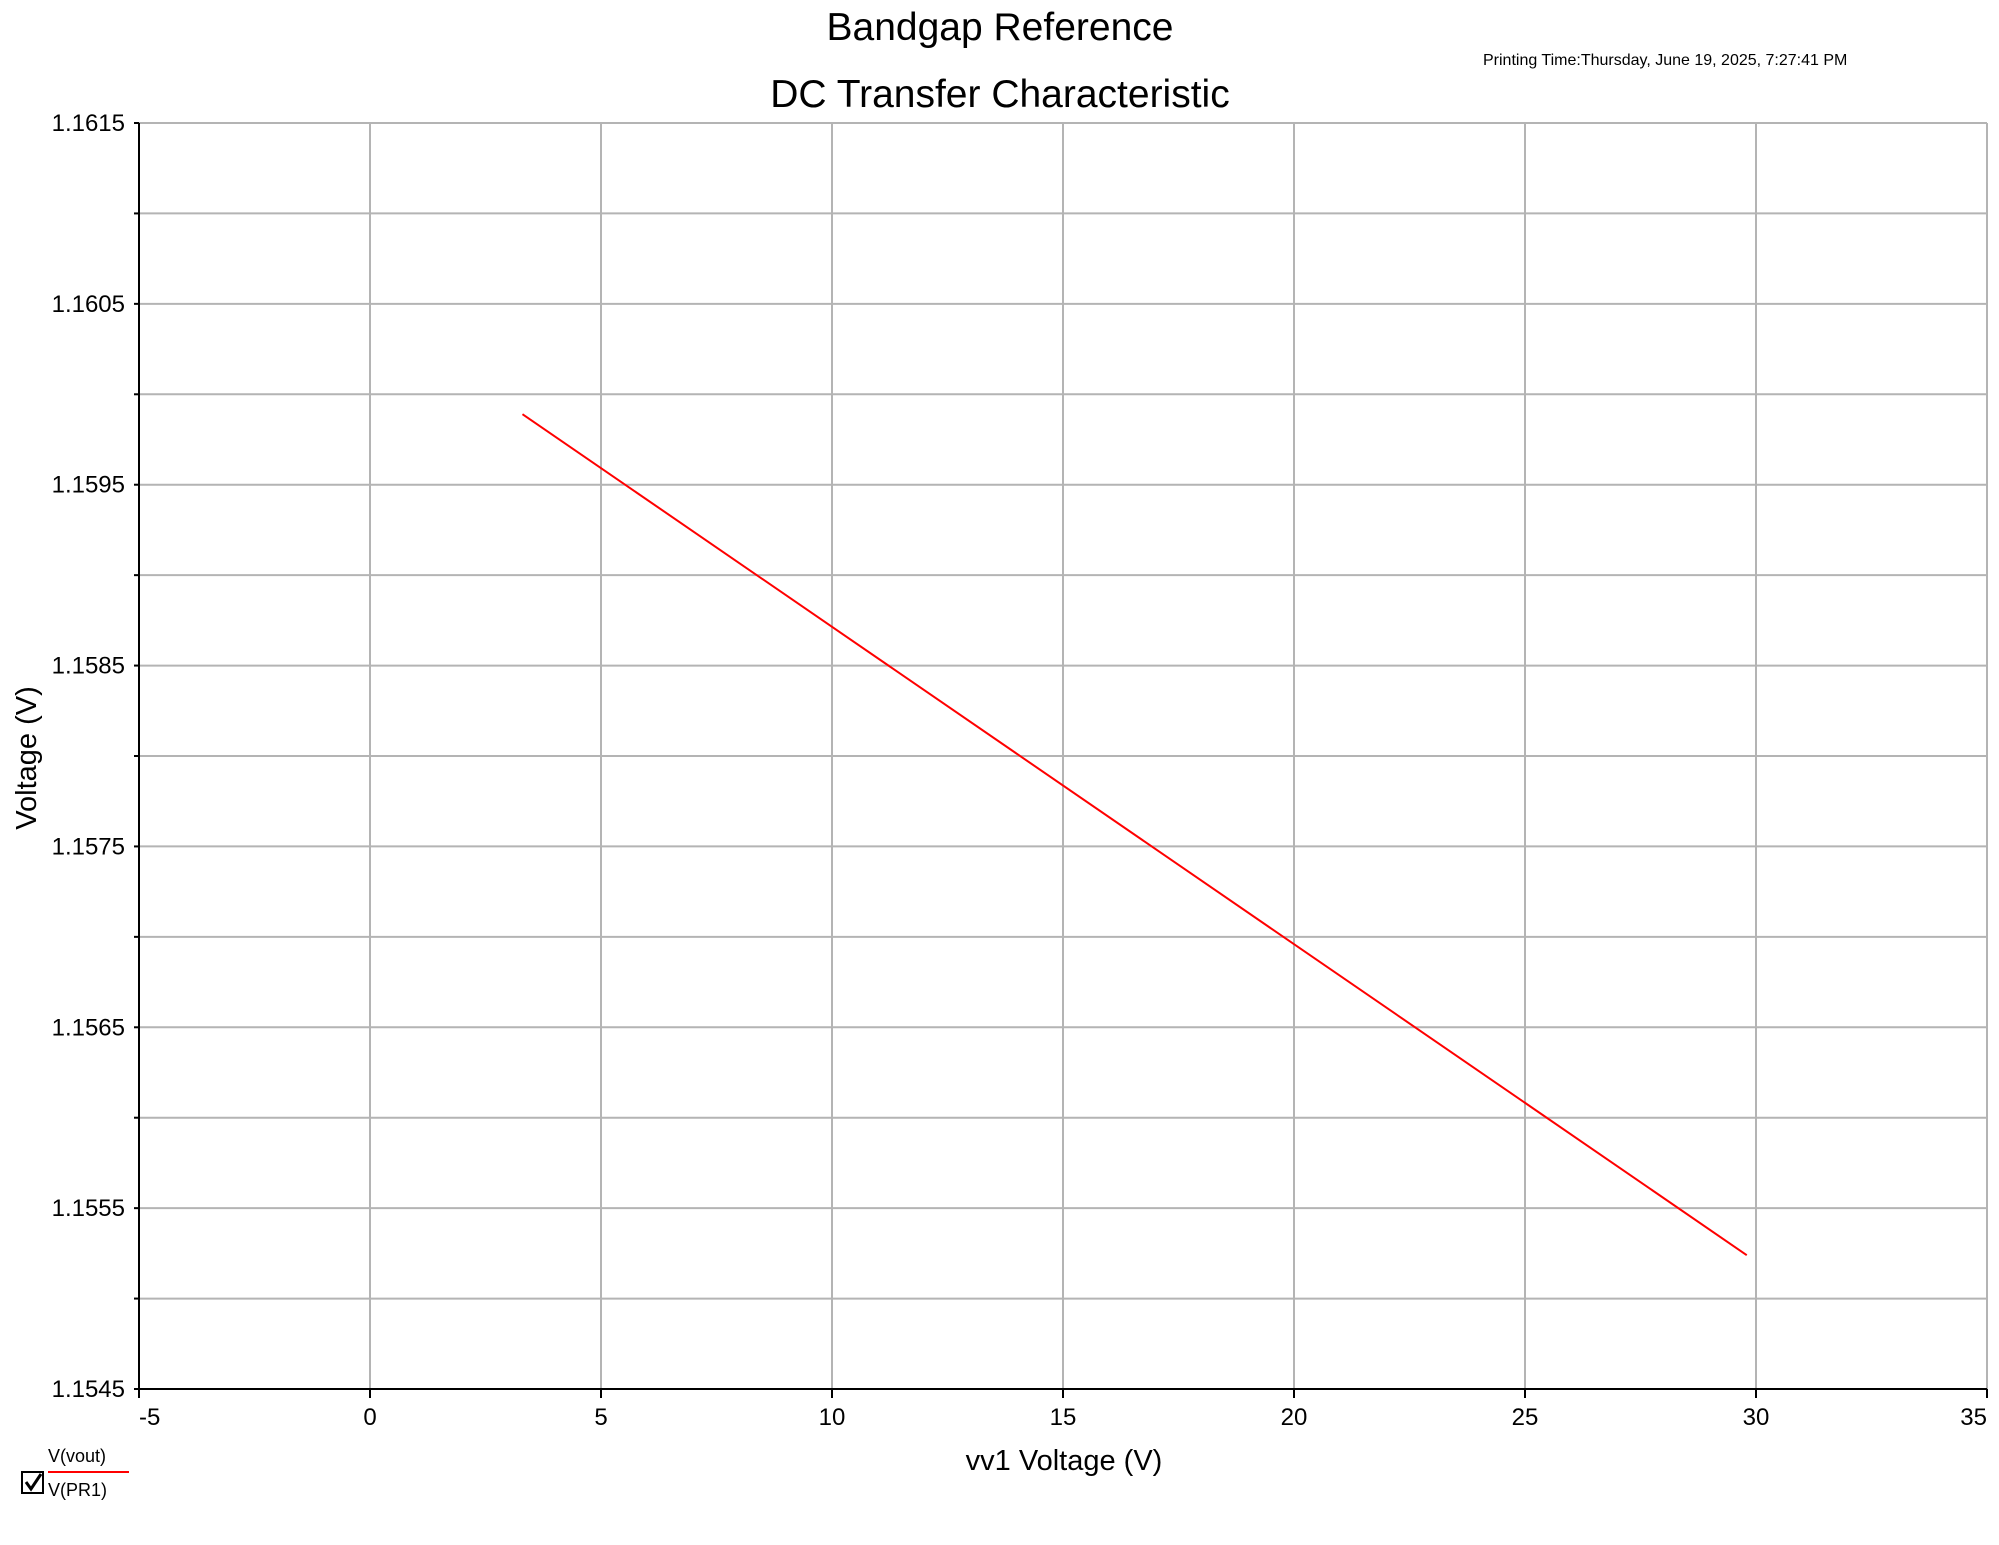 The image size is (1999, 1545). I want to click on y-tick-label: 1.1615, so click(88, 123).